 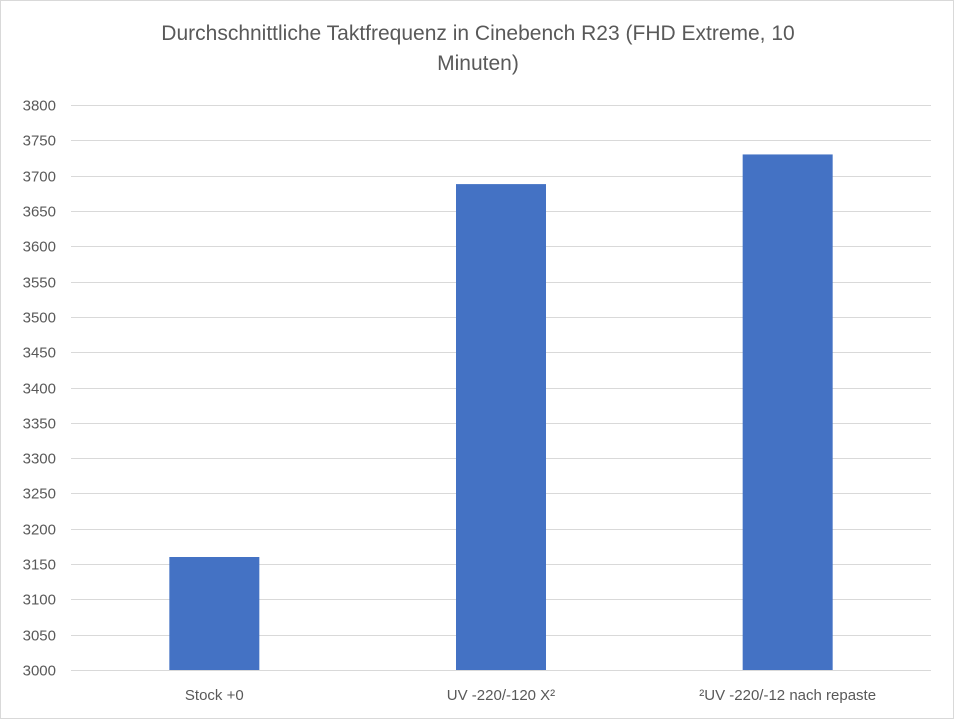 What do you see at coordinates (39, 671) in the screenshot?
I see `y-tick-label: 3000` at bounding box center [39, 671].